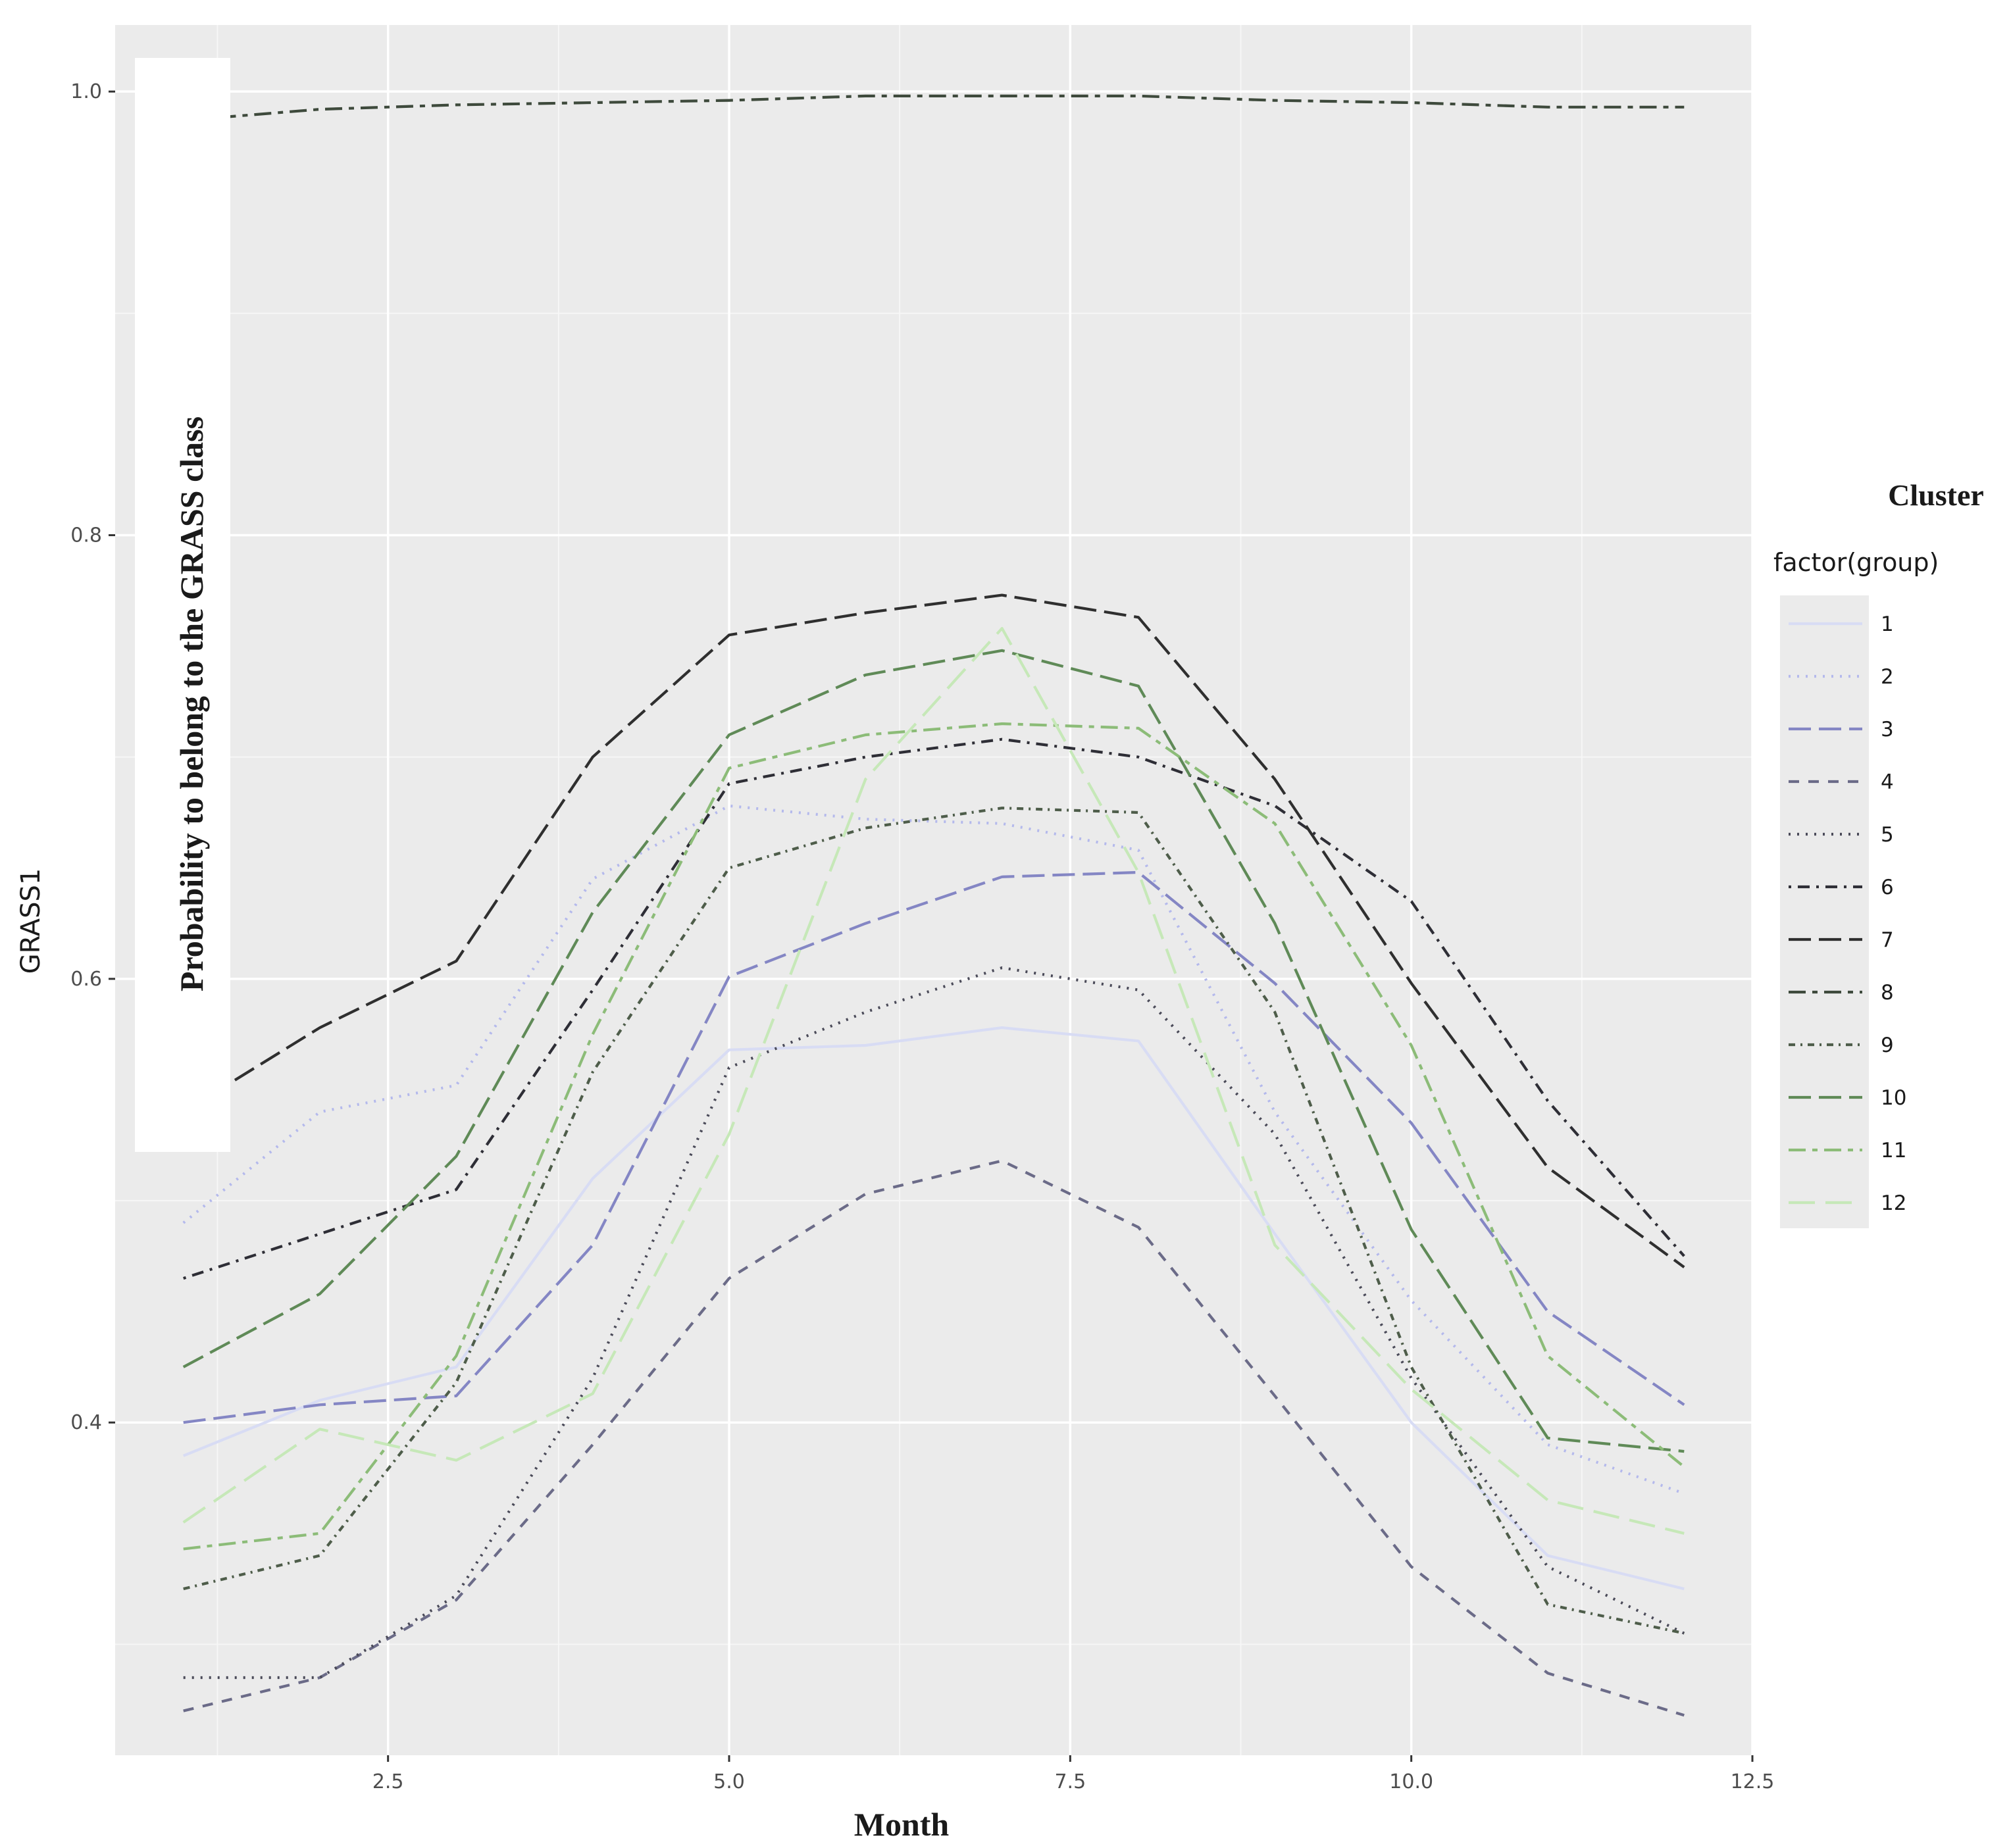  I want to click on legend-label-11: 11, so click(1893, 1150).